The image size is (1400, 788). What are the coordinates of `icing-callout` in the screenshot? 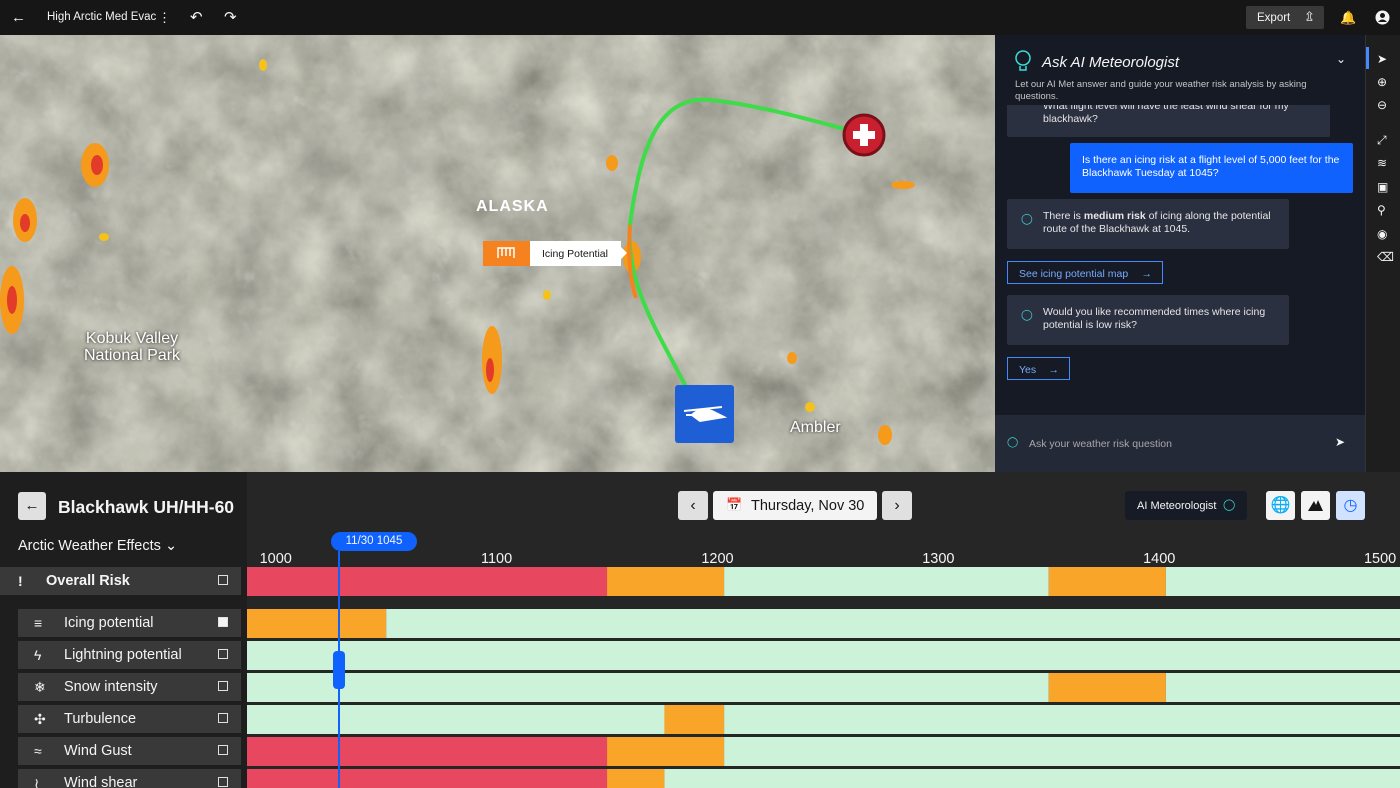 It's located at (555, 253).